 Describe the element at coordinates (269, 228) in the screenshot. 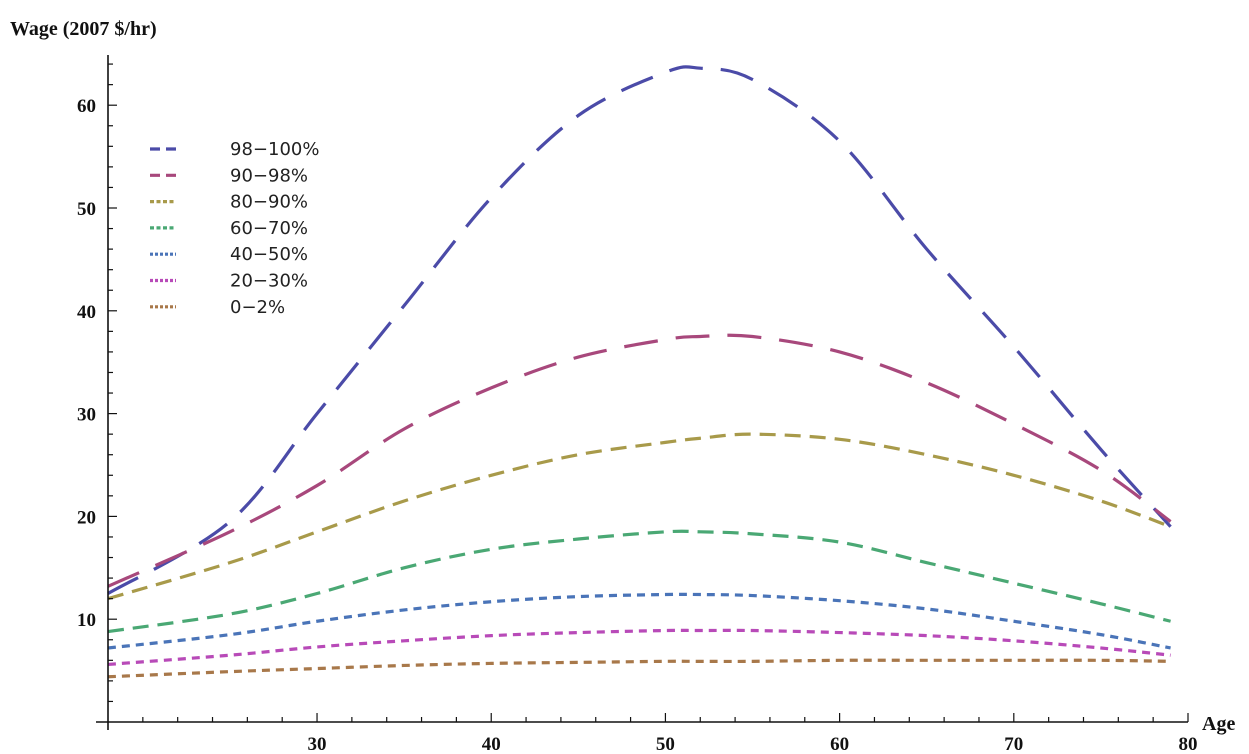

I see `legend-label-3: 60−70%` at that location.